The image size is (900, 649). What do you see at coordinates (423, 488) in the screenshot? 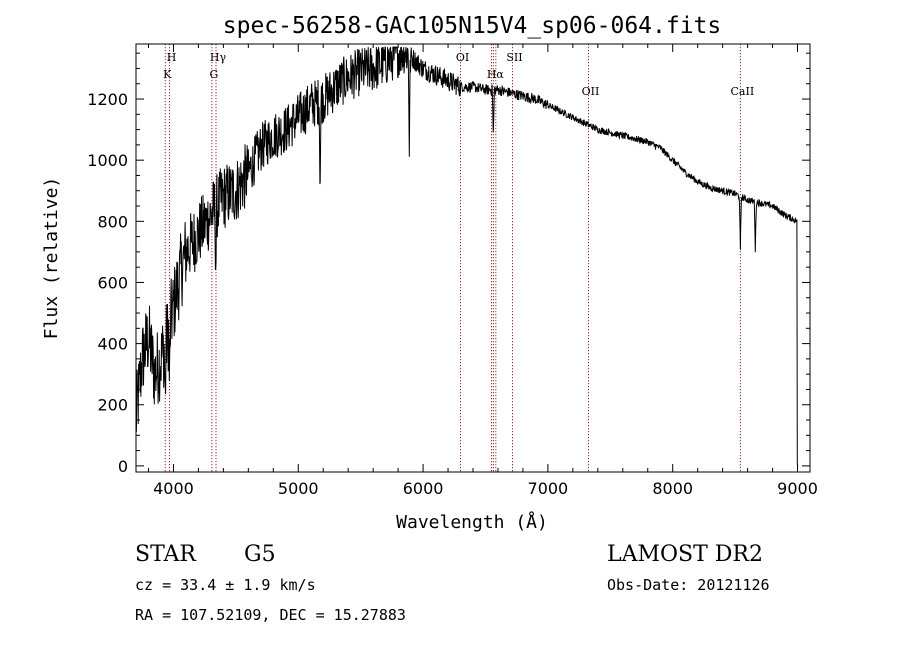
I see `x-tick-label: 6000` at bounding box center [423, 488].